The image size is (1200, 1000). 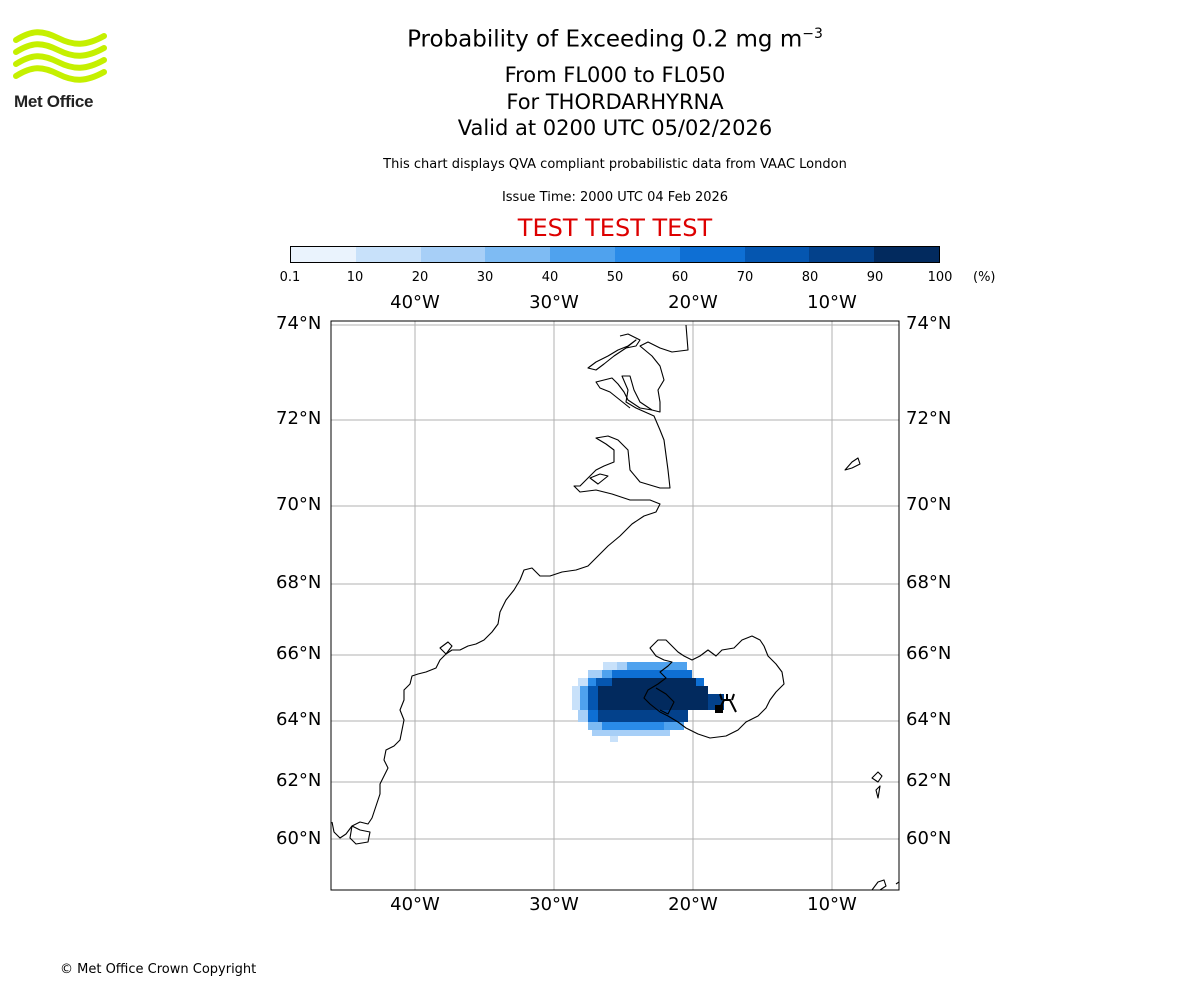 I want to click on issue-time: Issue Time: 2000 UTC 04 Feb 2026, so click(x=615, y=197).